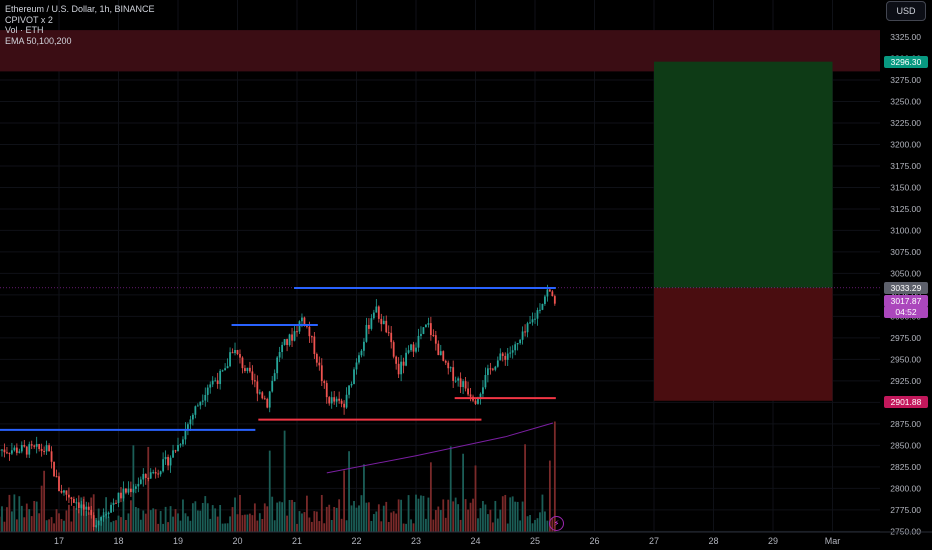 This screenshot has height=550, width=932. I want to click on y-tick-label: 3175.00, so click(905, 166).